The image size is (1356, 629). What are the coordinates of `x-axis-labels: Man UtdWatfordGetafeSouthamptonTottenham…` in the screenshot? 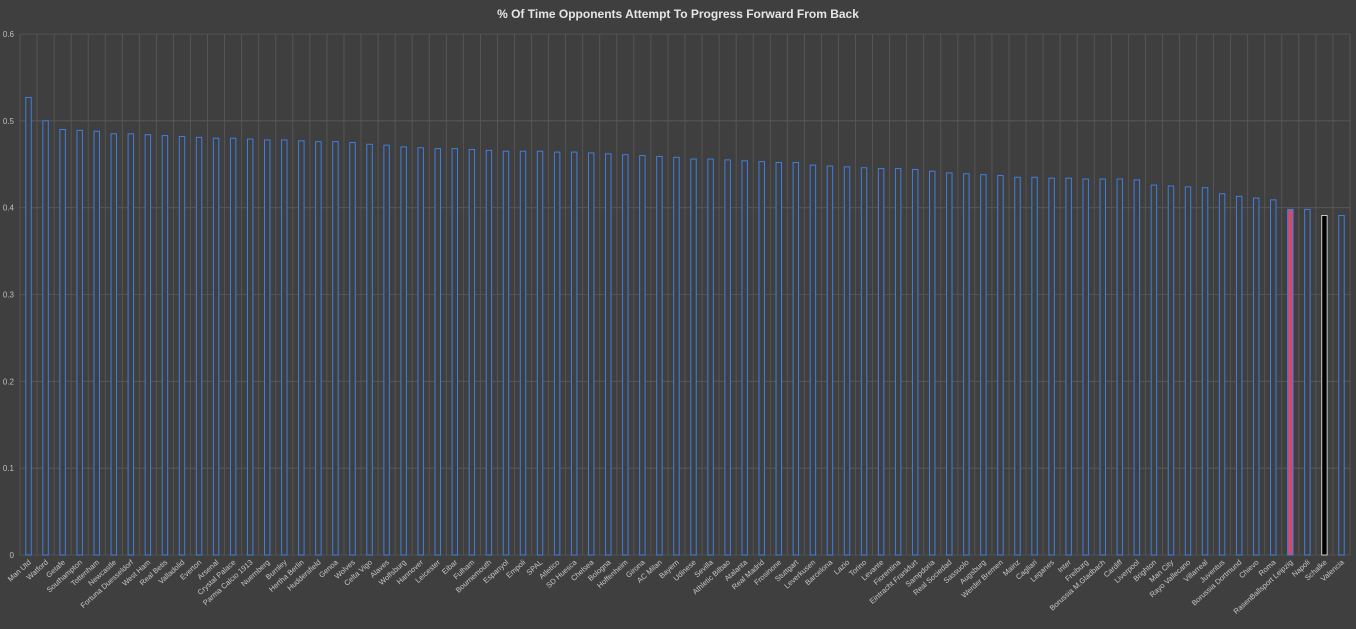 It's located at (676, 586).